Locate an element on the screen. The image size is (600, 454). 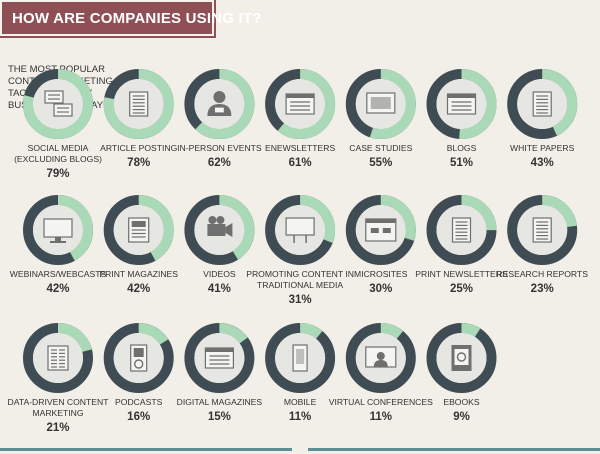
donut-label: IN-PERSON EVENTS is located at coordinates (219, 148).